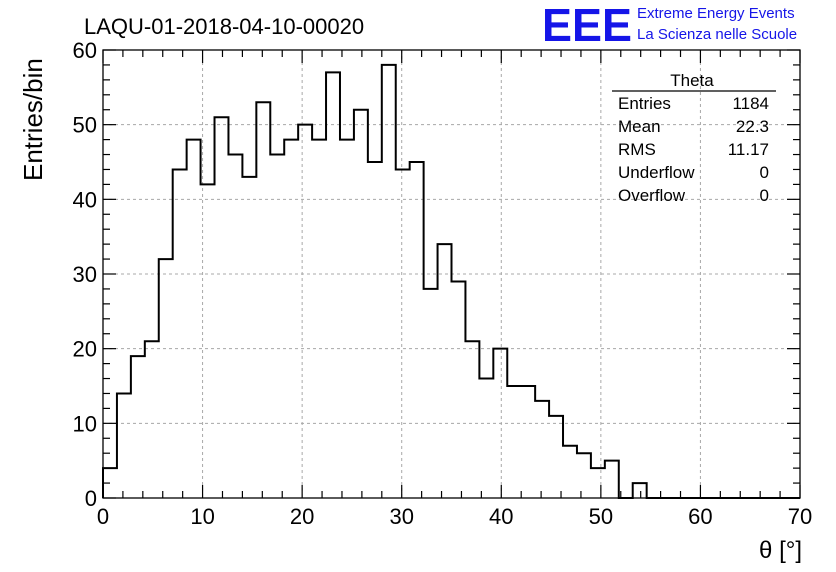 This screenshot has width=836, height=572. What do you see at coordinates (85, 423) in the screenshot?
I see `y-tick-label: 10` at bounding box center [85, 423].